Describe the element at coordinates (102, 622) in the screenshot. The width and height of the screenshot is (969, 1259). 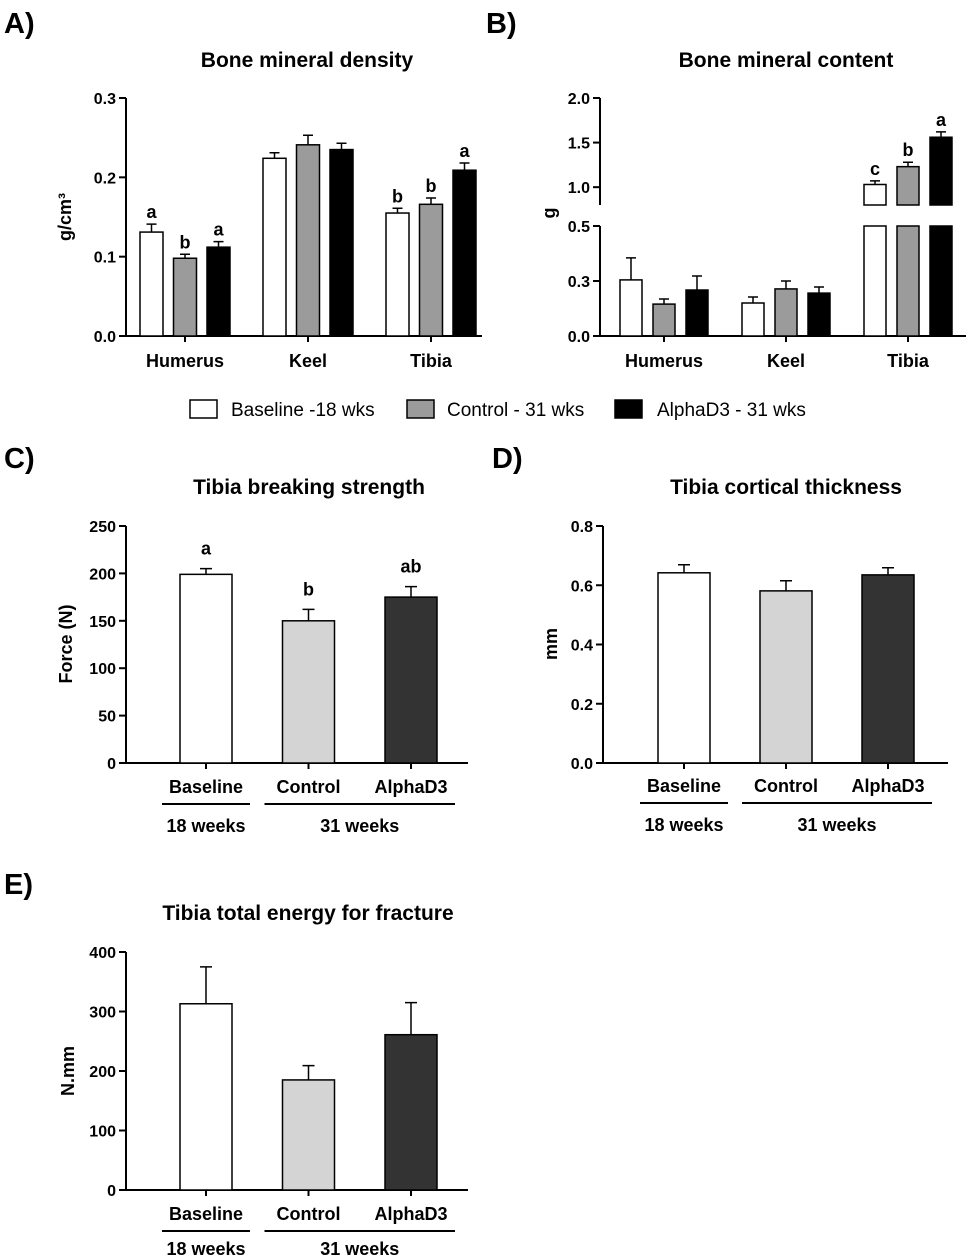
I see `y-tick-label: 150` at that location.